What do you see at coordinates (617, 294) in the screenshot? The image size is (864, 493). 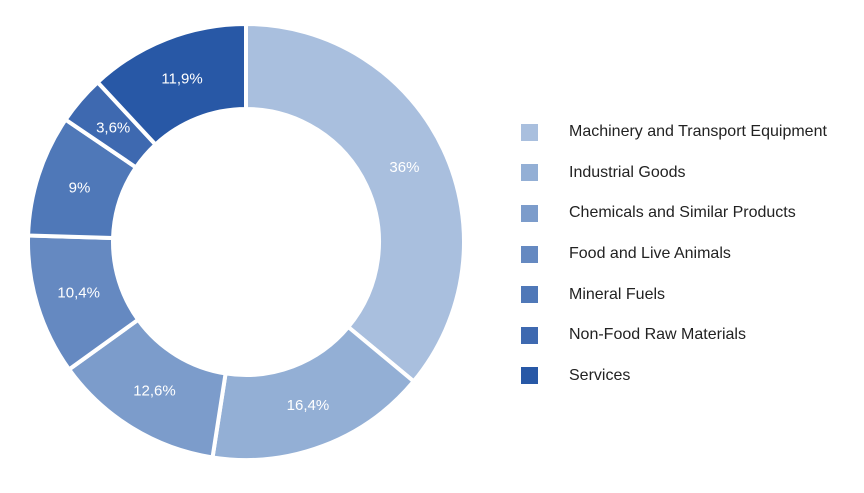 I see `legend-label: Mineral Fuels` at bounding box center [617, 294].